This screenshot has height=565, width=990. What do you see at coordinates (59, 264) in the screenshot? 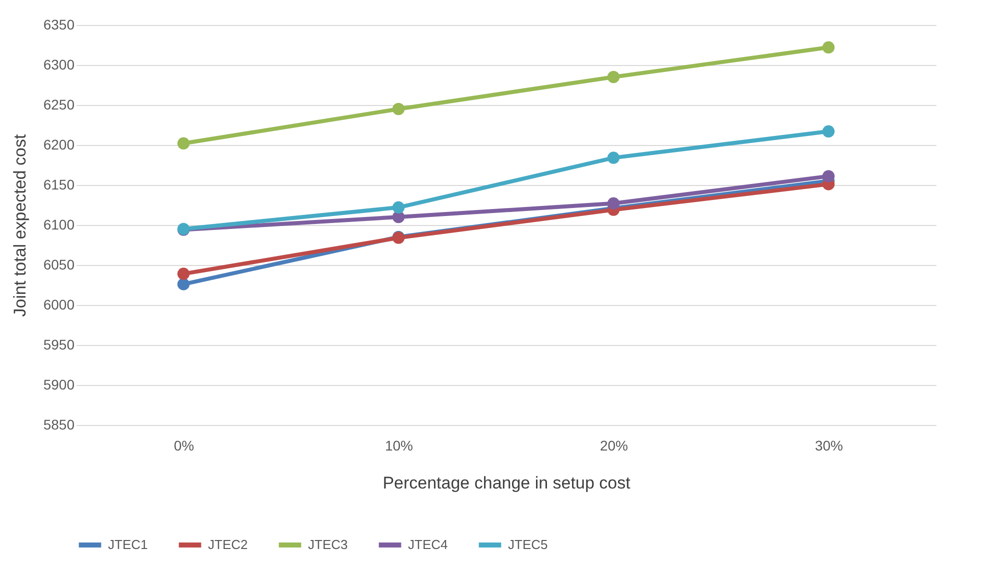
I see `y-tick-label: 6050` at bounding box center [59, 264].